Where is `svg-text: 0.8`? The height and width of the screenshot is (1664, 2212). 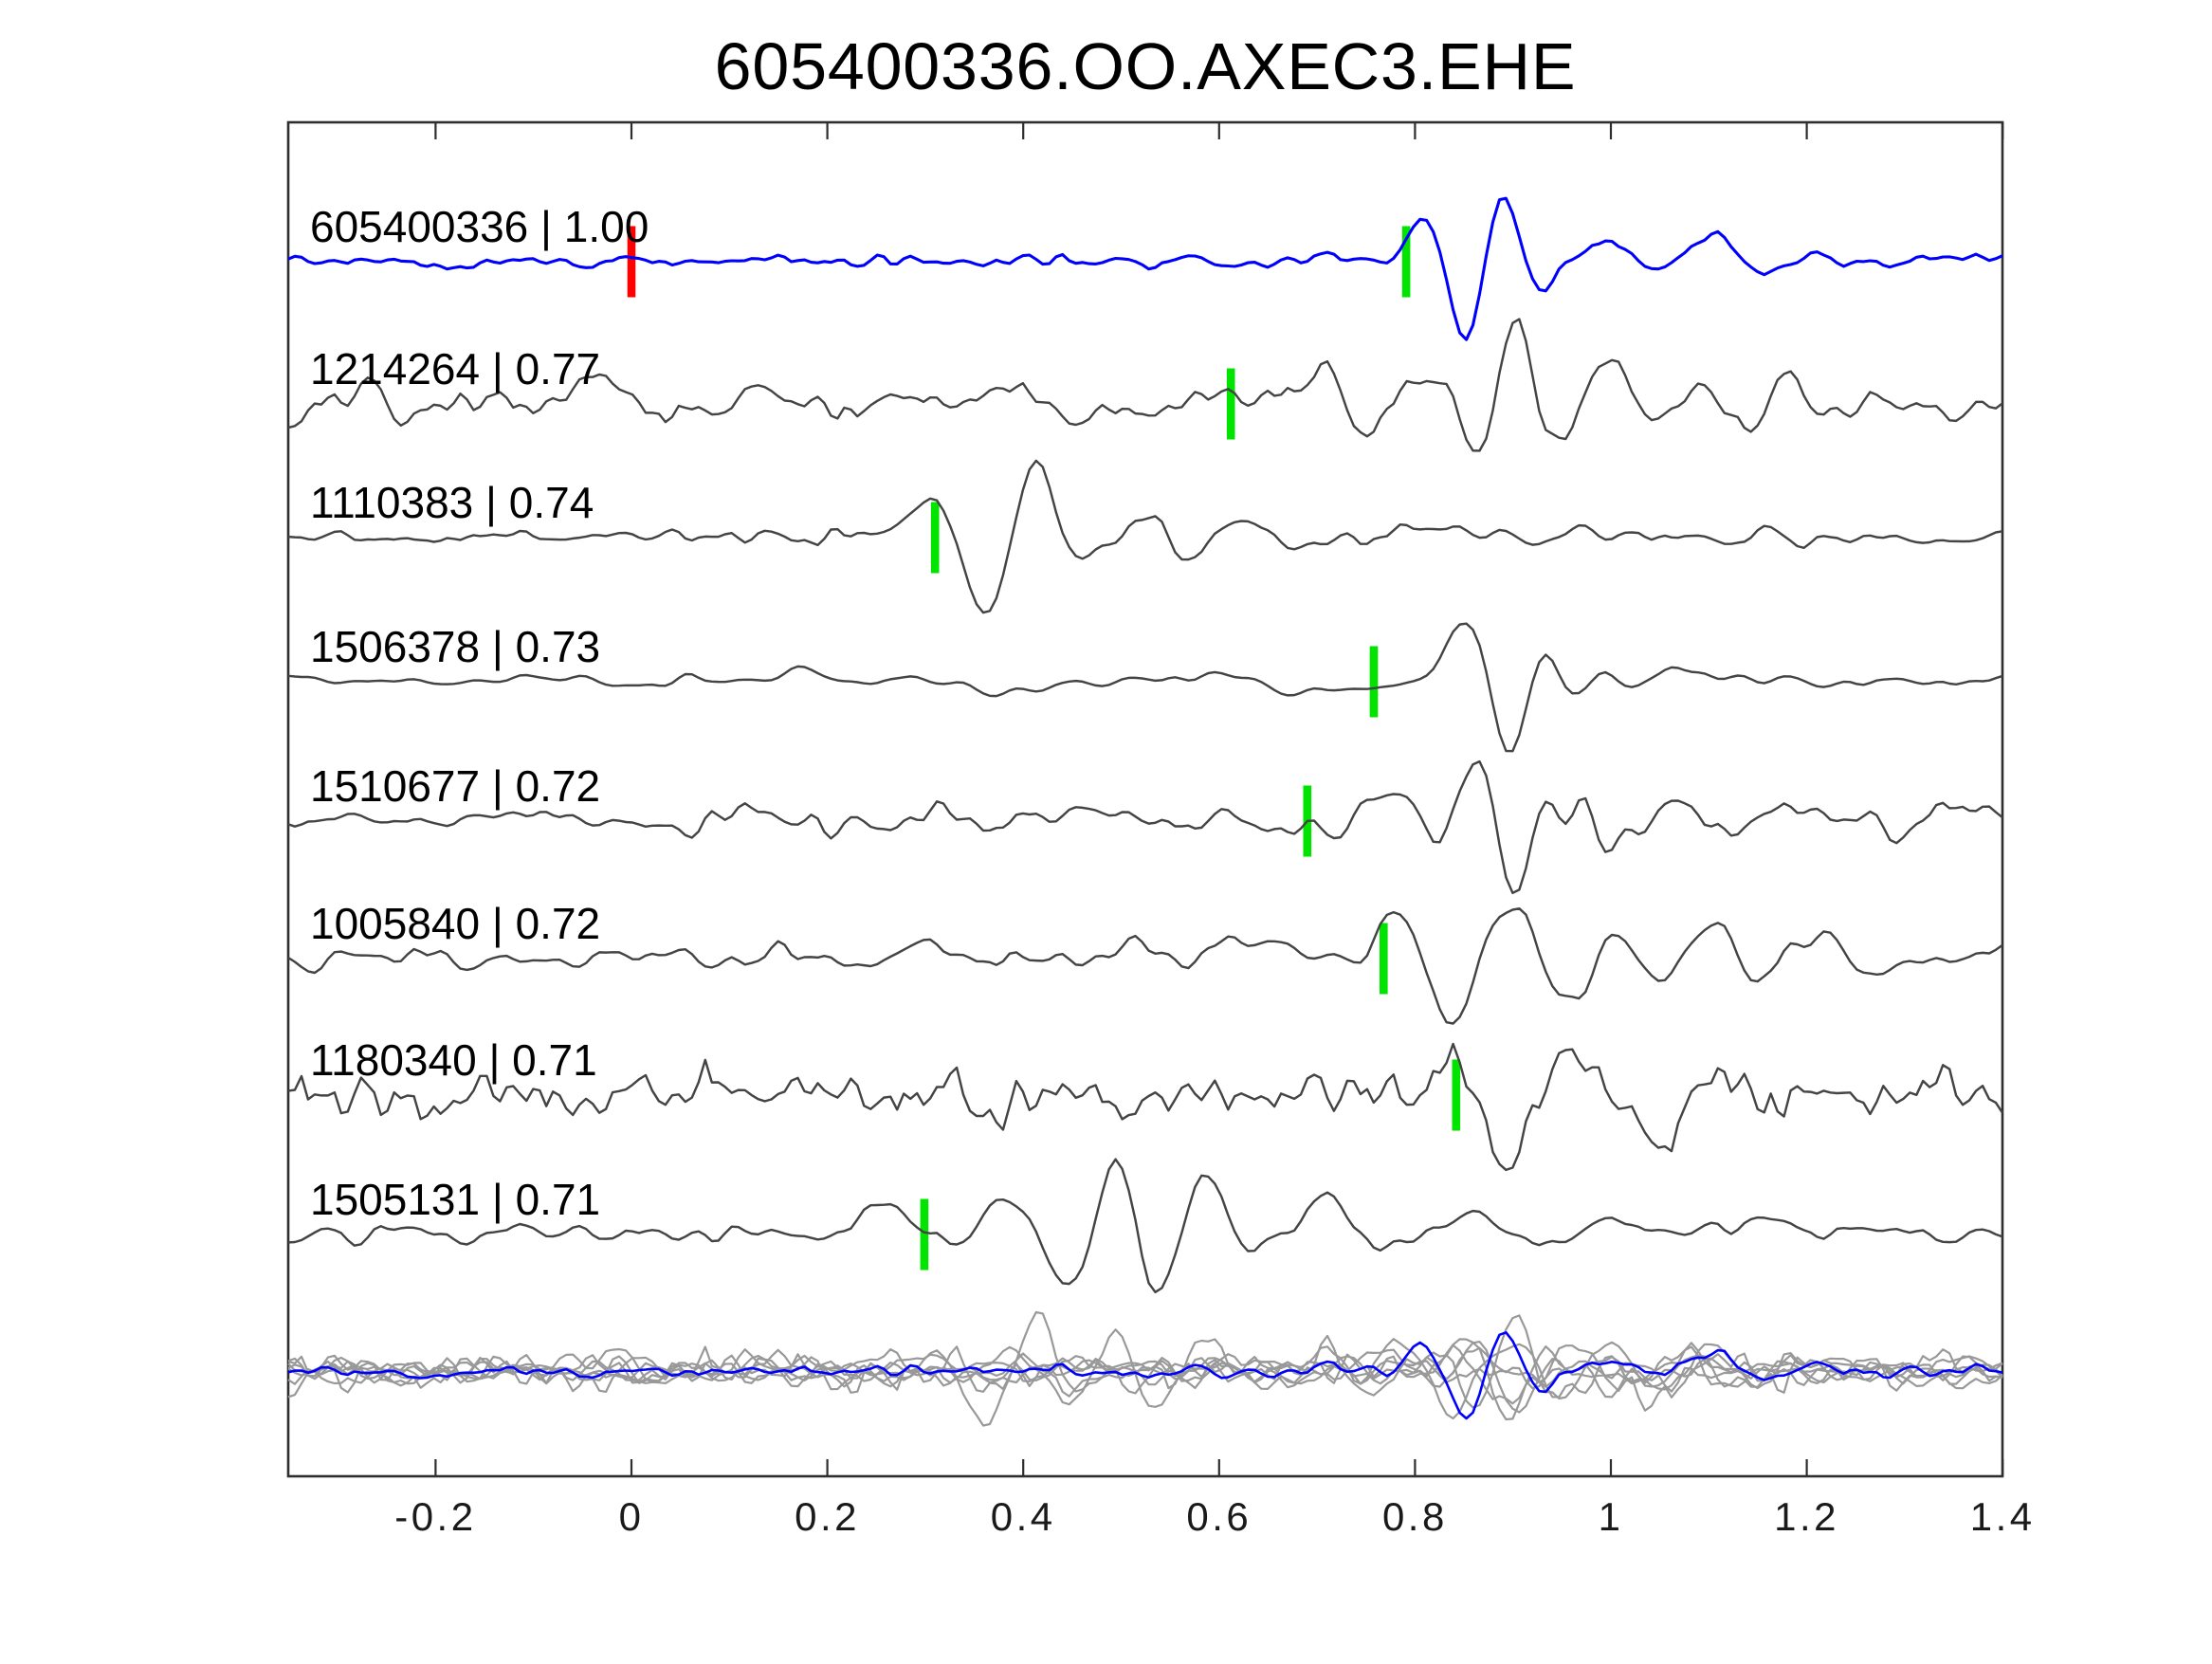 svg-text: 0.8 is located at coordinates (1415, 1516).